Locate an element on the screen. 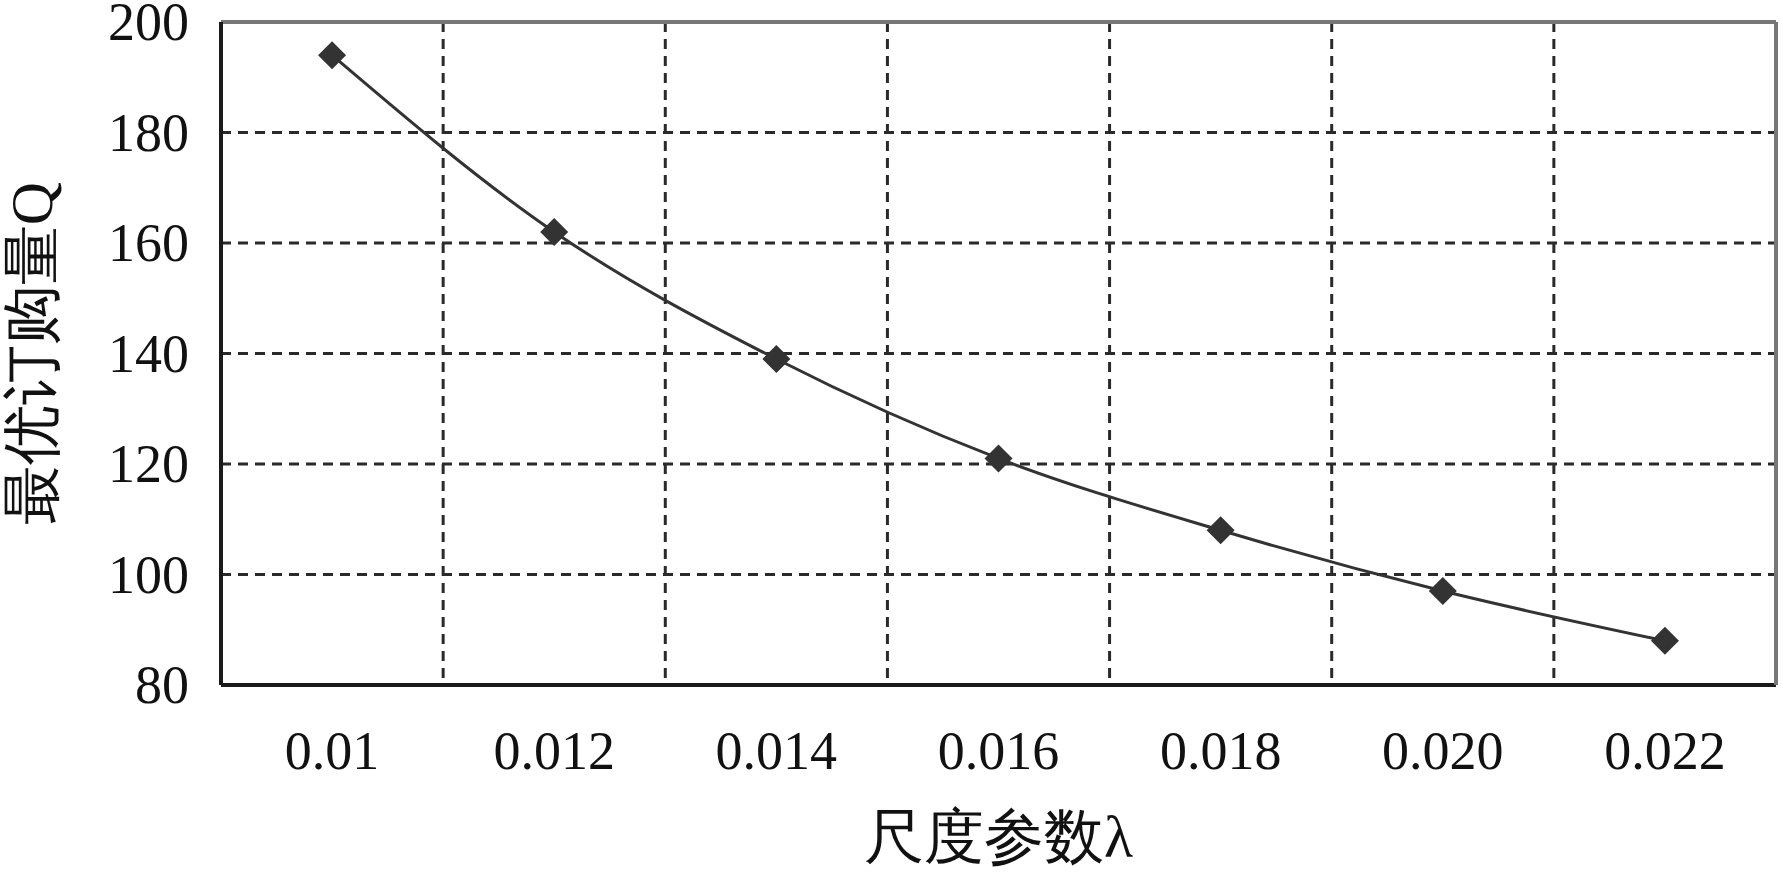 Image resolution: width=1783 pixels, height=872 pixels. y-tick-label: 160 is located at coordinates (148, 243).